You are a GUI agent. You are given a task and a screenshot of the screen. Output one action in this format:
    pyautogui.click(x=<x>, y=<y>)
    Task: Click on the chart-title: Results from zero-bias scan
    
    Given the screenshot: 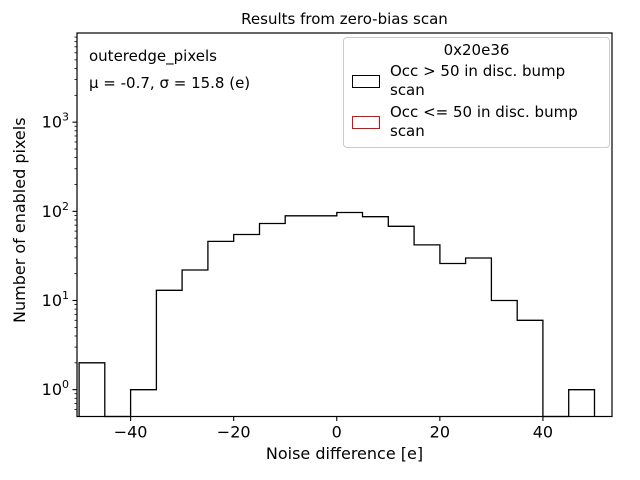 What is the action you would take?
    pyautogui.click(x=344, y=19)
    